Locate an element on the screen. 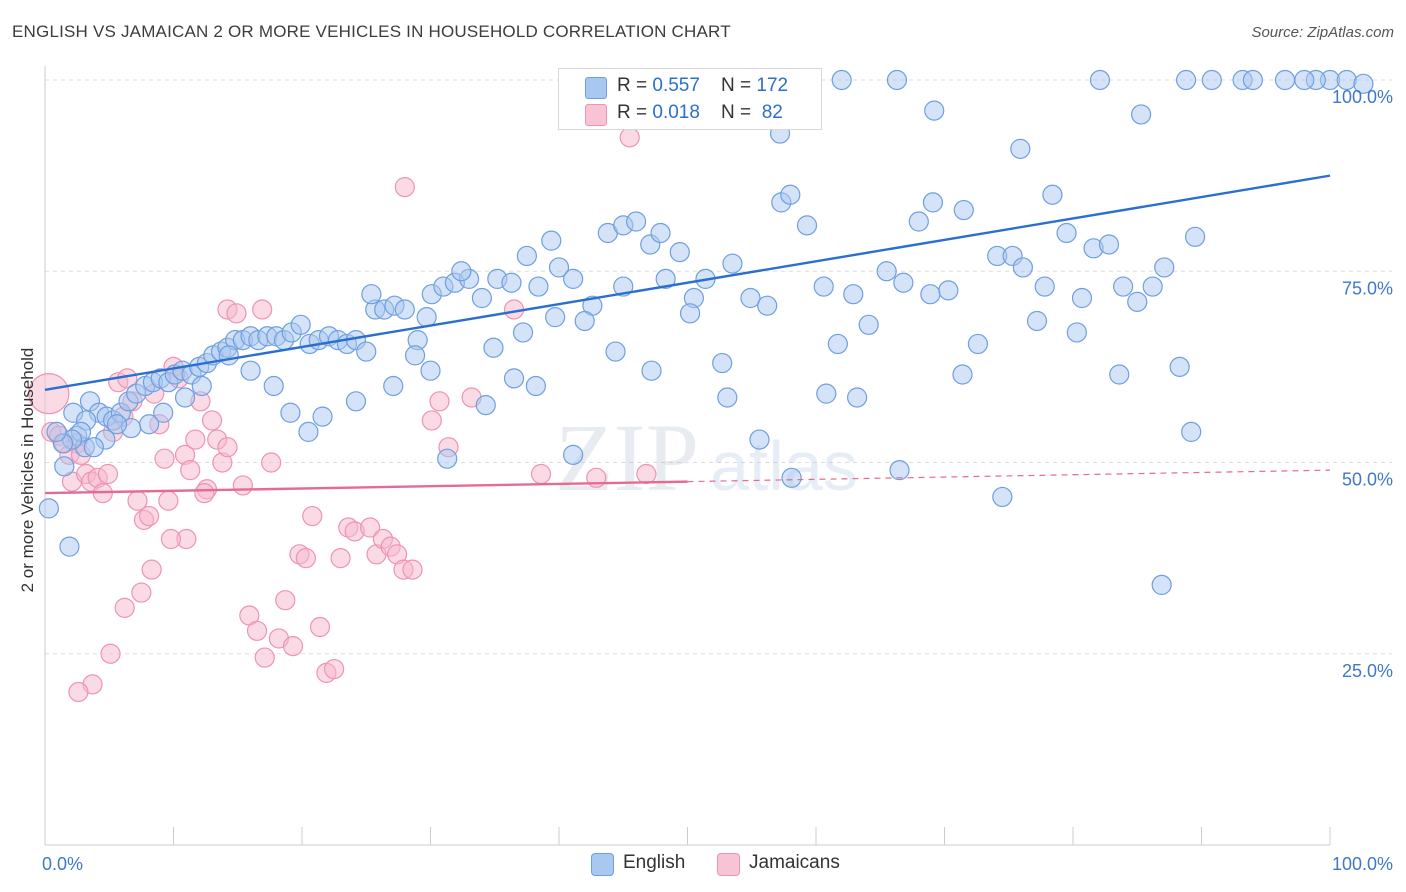 Image resolution: width=1406 pixels, height=892 pixels. x-tick-label: 0.0% is located at coordinates (62, 864).